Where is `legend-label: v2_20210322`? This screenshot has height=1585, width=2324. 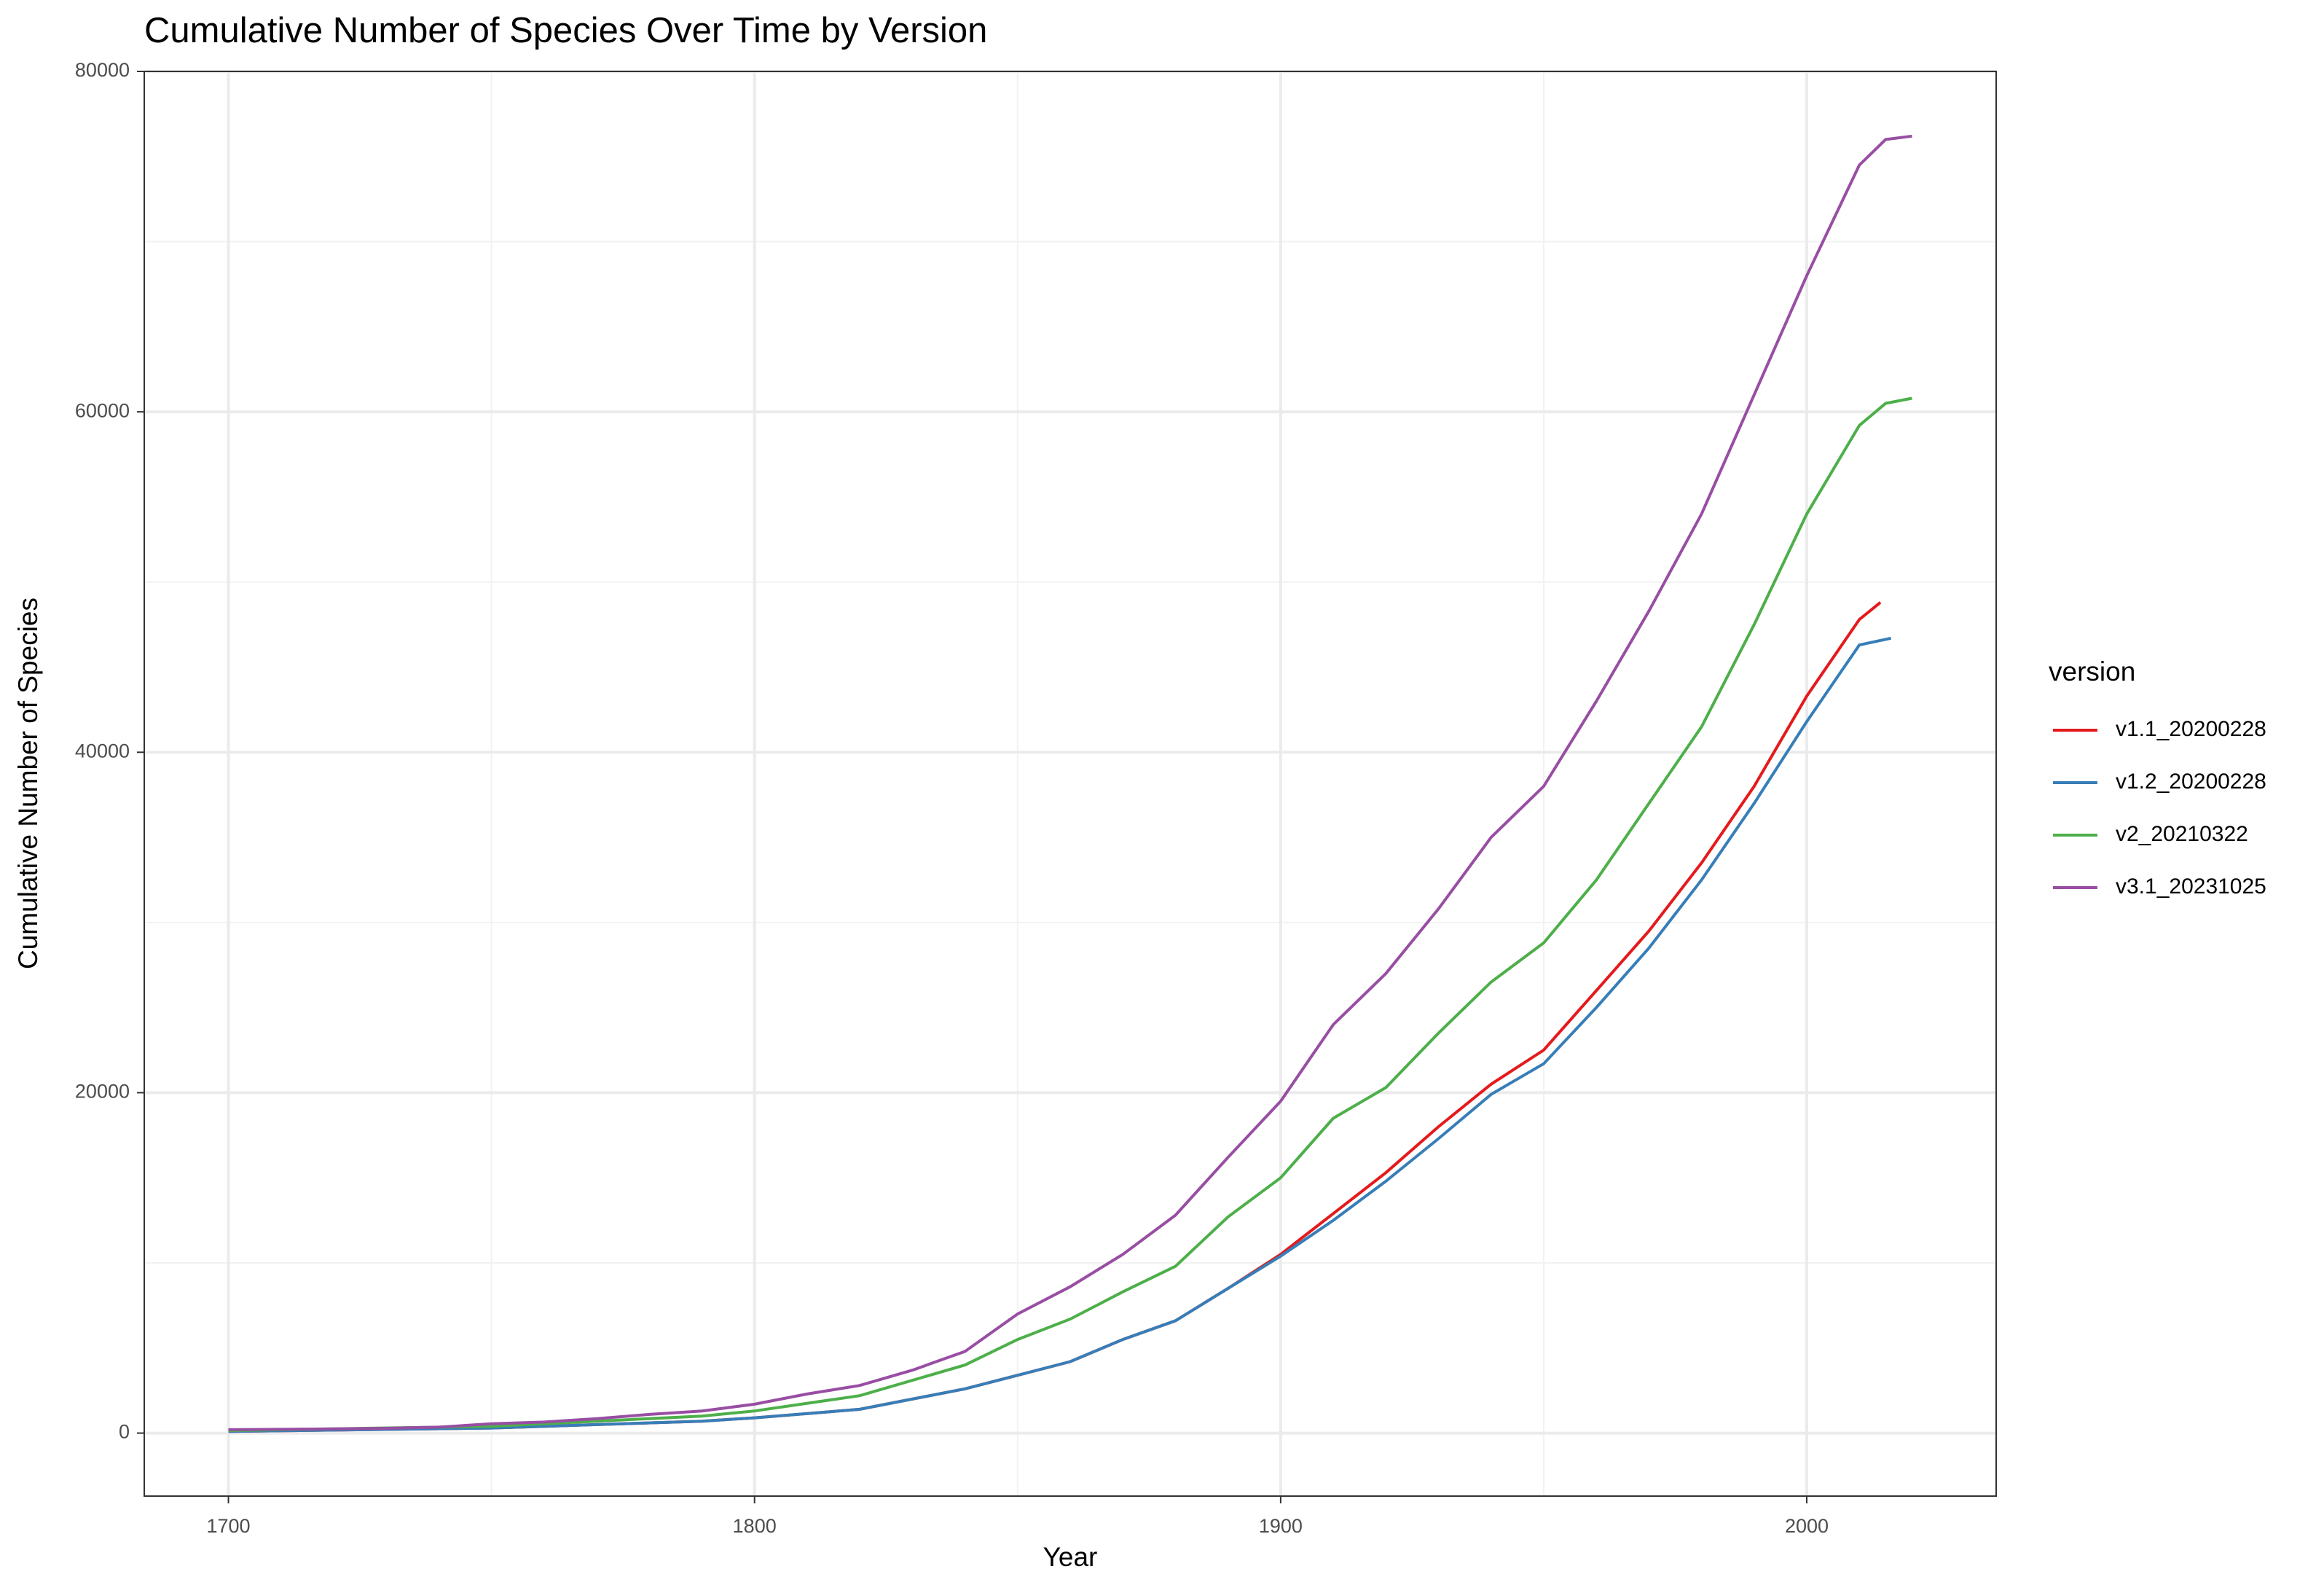 legend-label: v2_20210322 is located at coordinates (2182, 834).